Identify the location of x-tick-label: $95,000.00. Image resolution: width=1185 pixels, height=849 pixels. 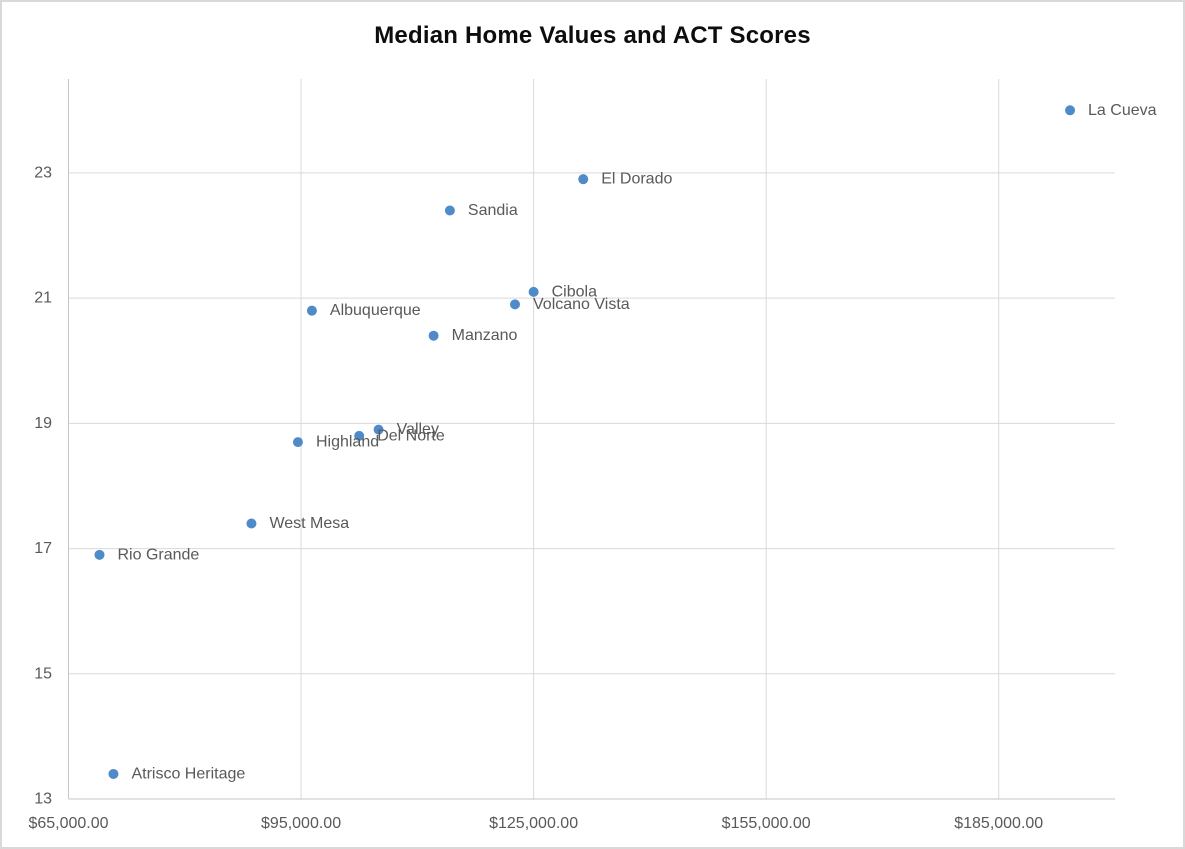
(301, 823).